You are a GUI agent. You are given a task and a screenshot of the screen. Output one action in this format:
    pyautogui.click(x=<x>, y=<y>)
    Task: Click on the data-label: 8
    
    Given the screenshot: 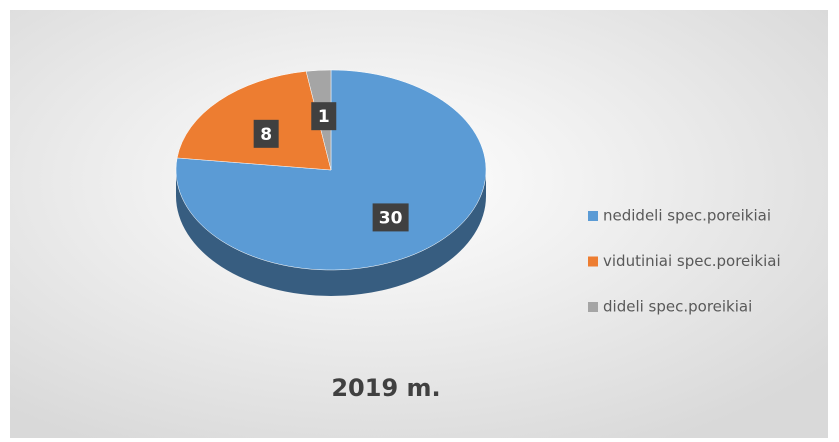 What is the action you would take?
    pyautogui.click(x=266, y=135)
    